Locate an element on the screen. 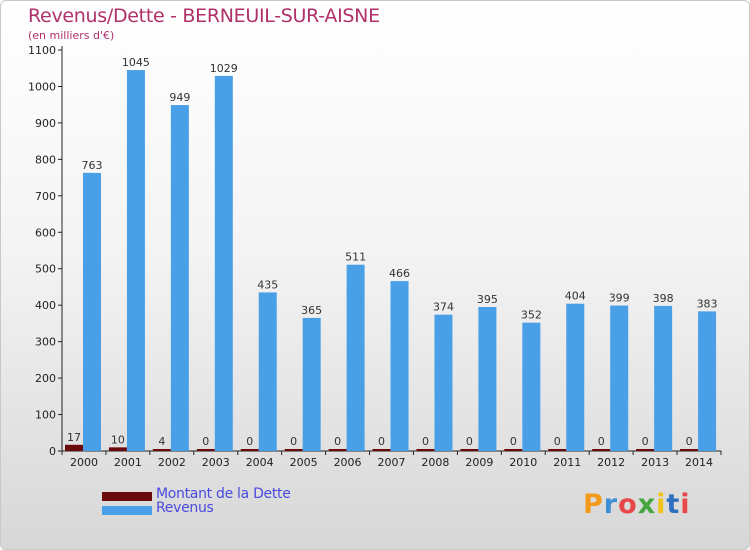 The width and height of the screenshot is (750, 550). x-tick-label: 2009 is located at coordinates (479, 462).